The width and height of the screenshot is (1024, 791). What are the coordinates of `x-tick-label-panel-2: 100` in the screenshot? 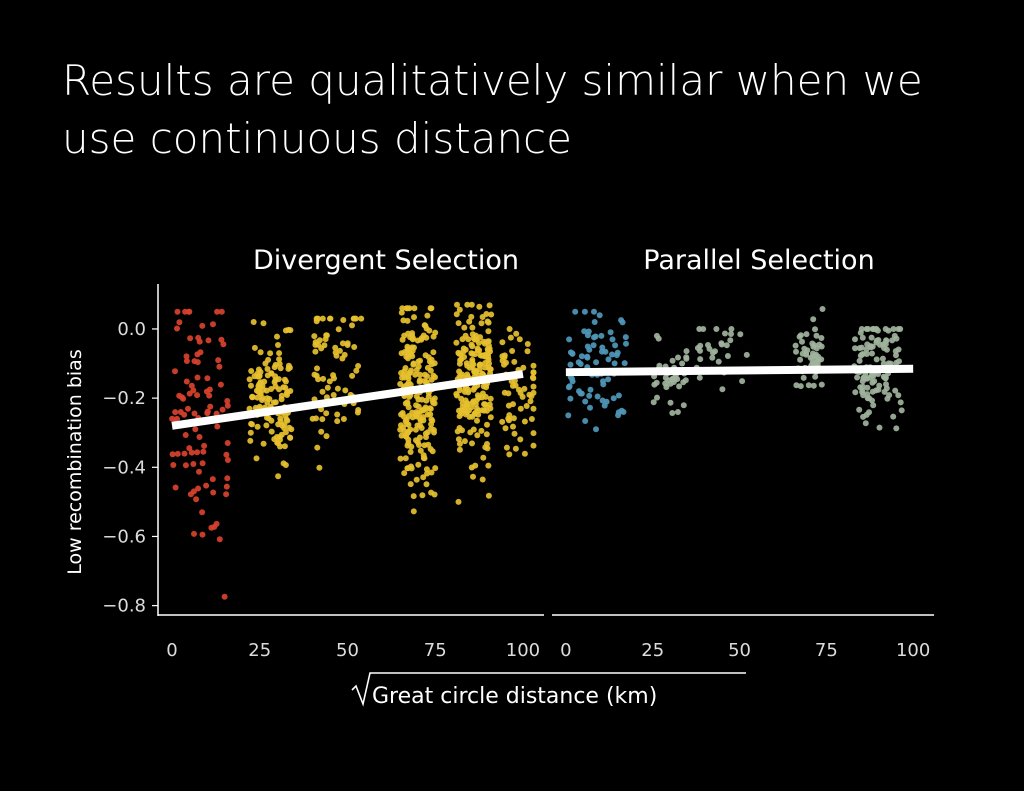 It's located at (913, 650).